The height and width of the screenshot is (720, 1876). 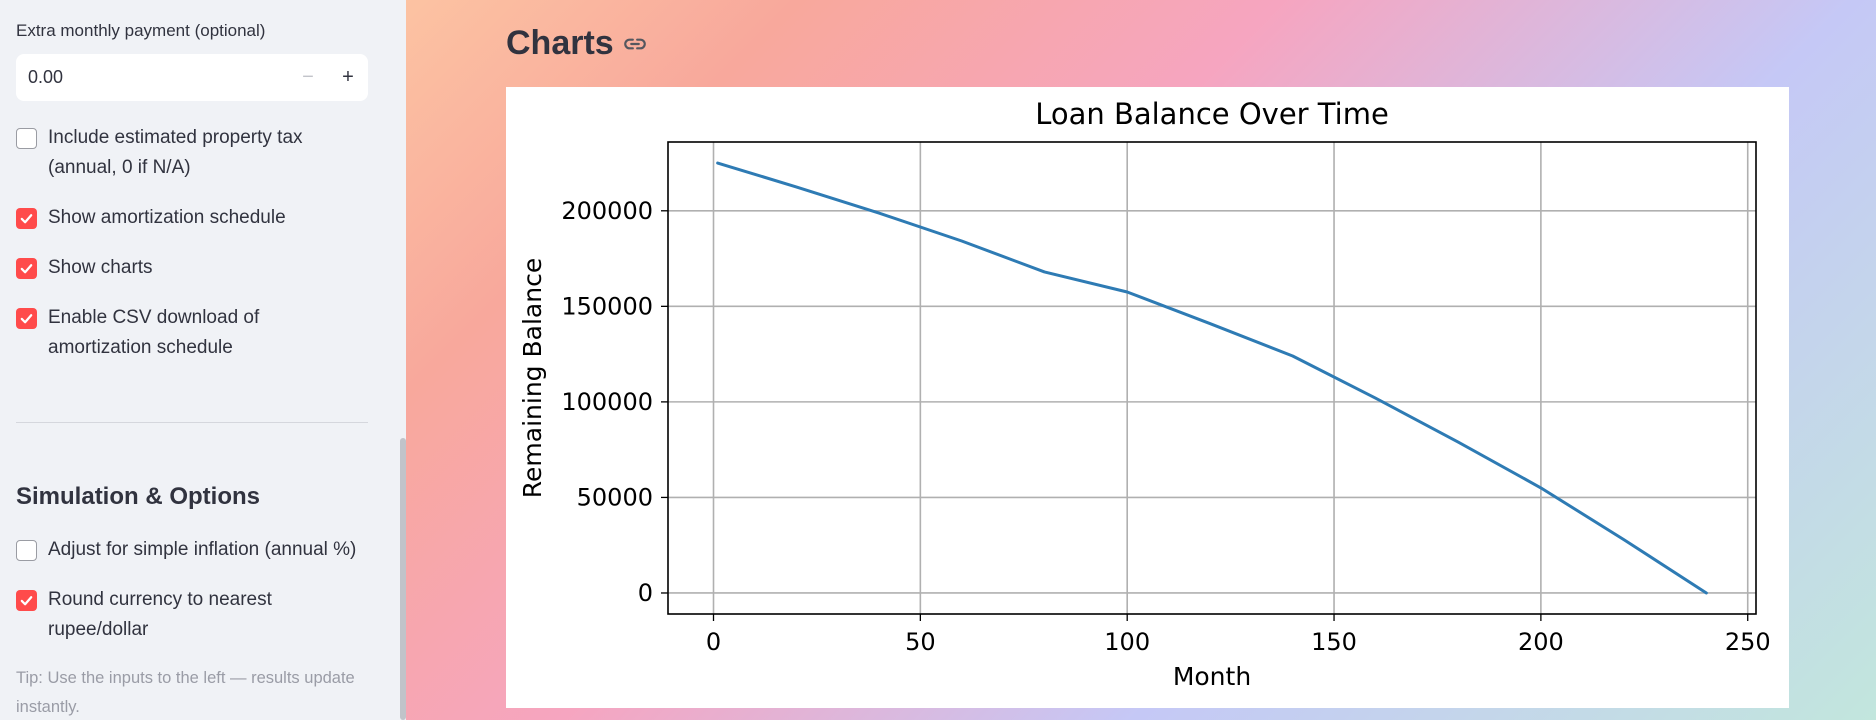 I want to click on link-icon, so click(x=635, y=44).